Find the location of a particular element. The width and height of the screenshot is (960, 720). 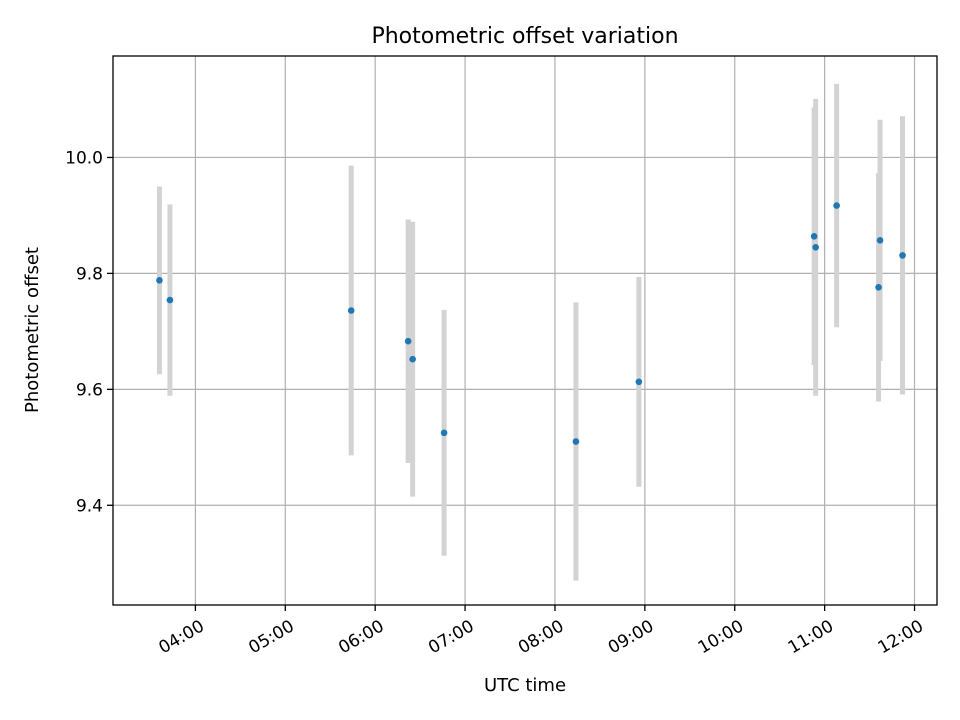

y-tick-label: 9.6 is located at coordinates (89, 390).